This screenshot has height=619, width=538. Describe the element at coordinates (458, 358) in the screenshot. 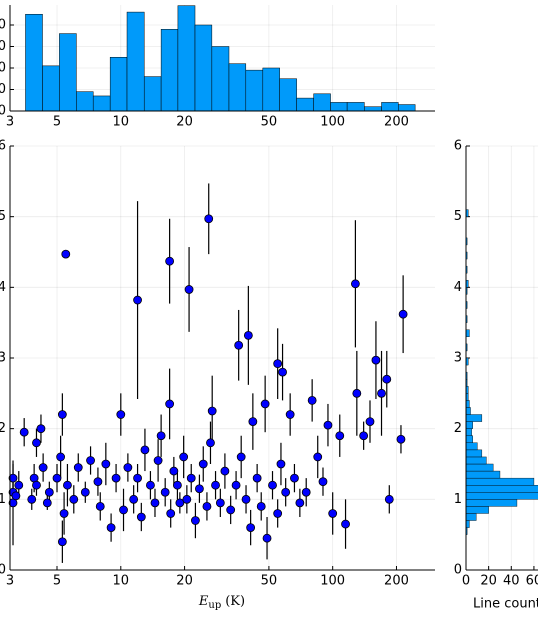

I see `y-tick-label: 3` at that location.